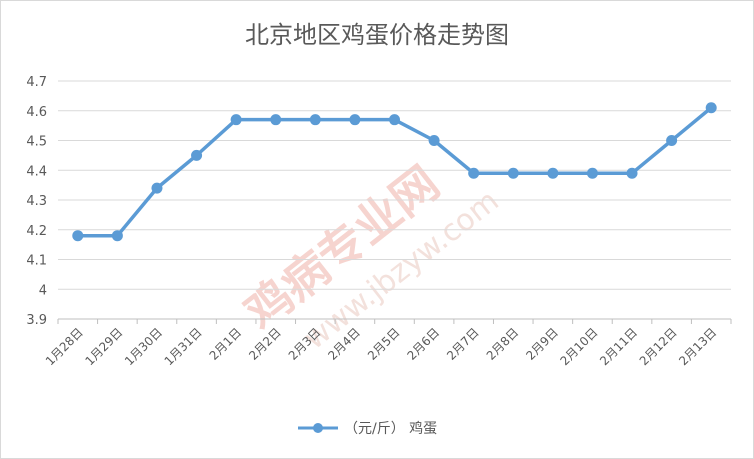 The width and height of the screenshot is (754, 459). What do you see at coordinates (503, 344) in the screenshot?
I see `x-tick-label: 2月8日` at bounding box center [503, 344].